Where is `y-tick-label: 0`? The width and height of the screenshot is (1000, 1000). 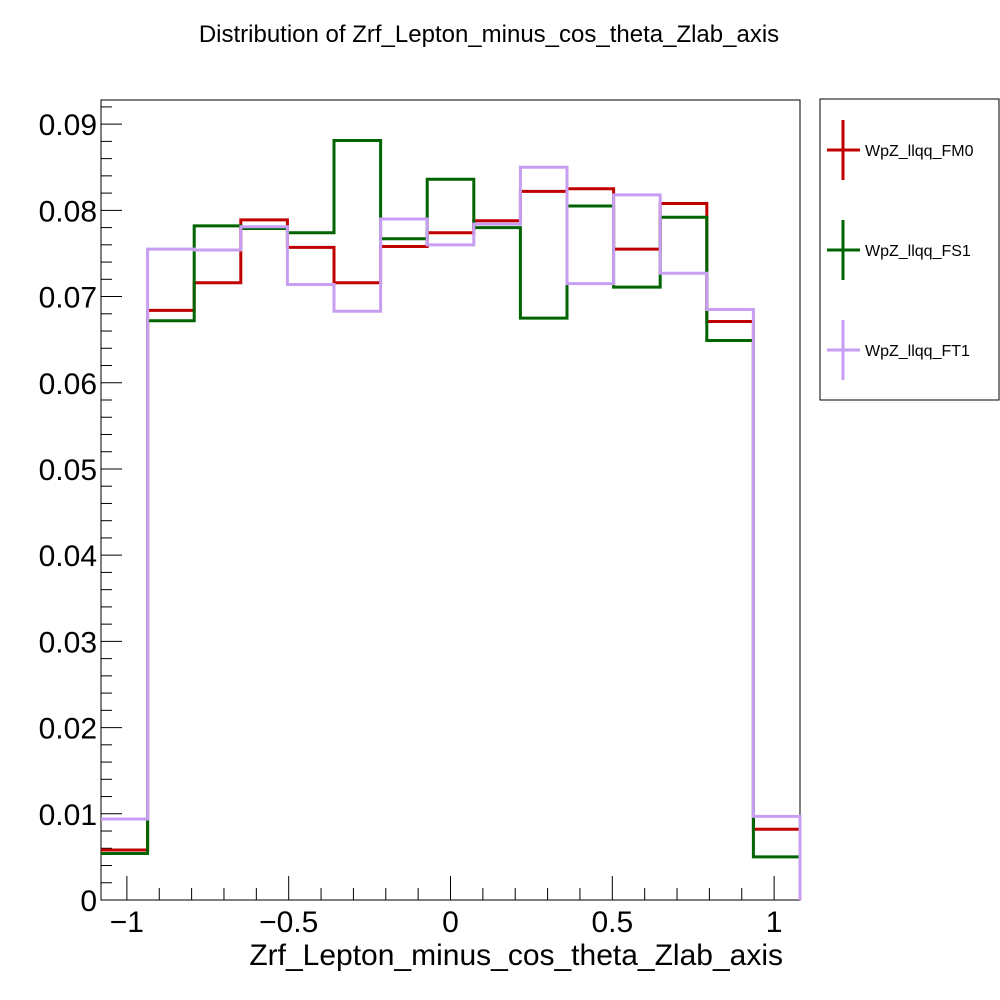 y-tick-label: 0 is located at coordinates (88, 901).